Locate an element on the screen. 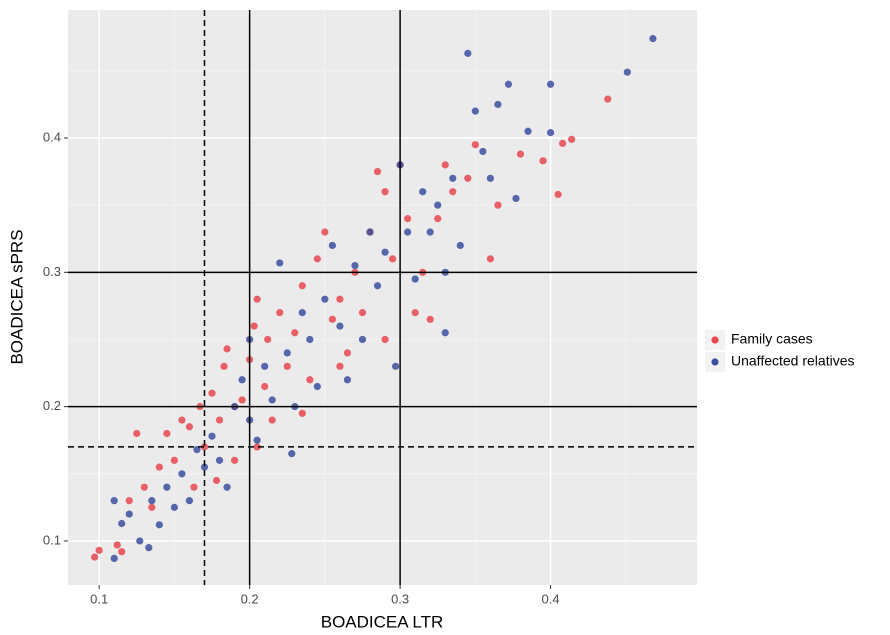  y-tick-label: 0.1 is located at coordinates (52, 539).